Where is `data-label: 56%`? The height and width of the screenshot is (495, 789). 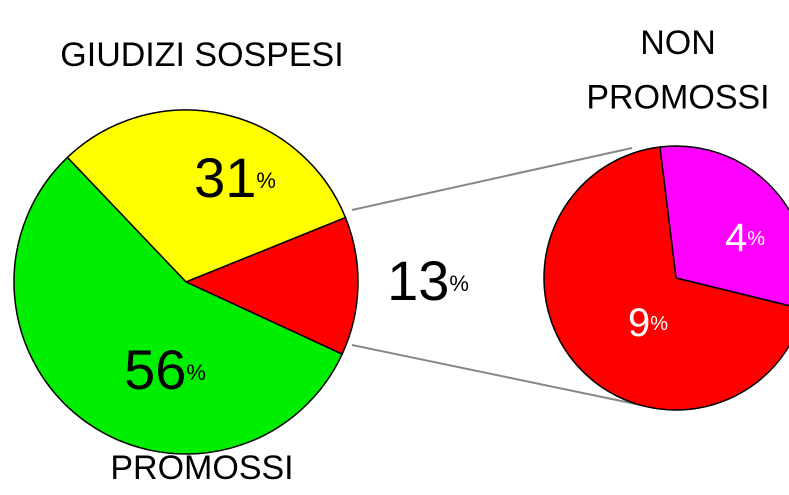 data-label: 56% is located at coordinates (165, 369).